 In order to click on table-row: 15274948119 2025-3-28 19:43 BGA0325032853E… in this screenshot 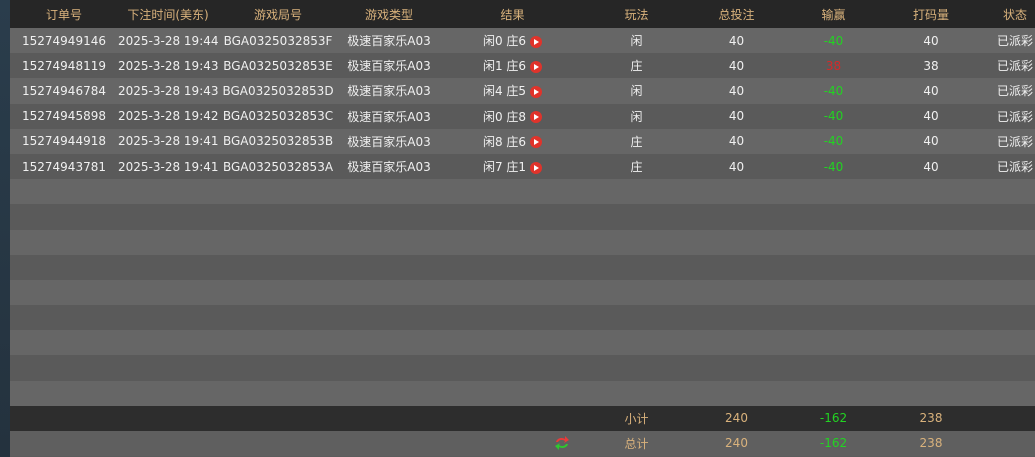, I will do `click(522, 66)`.